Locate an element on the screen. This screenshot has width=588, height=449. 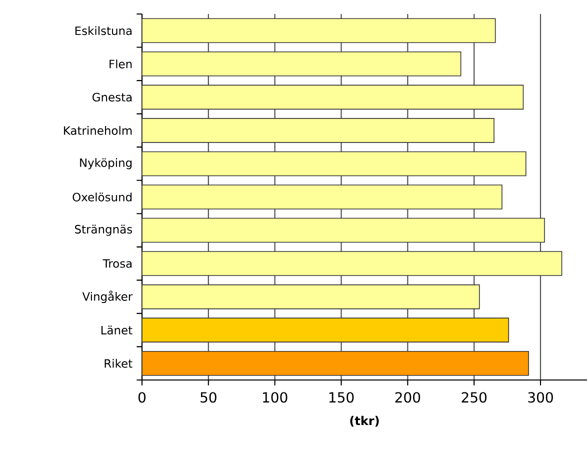
y-tick-label: Strängnäs is located at coordinates (103, 230).